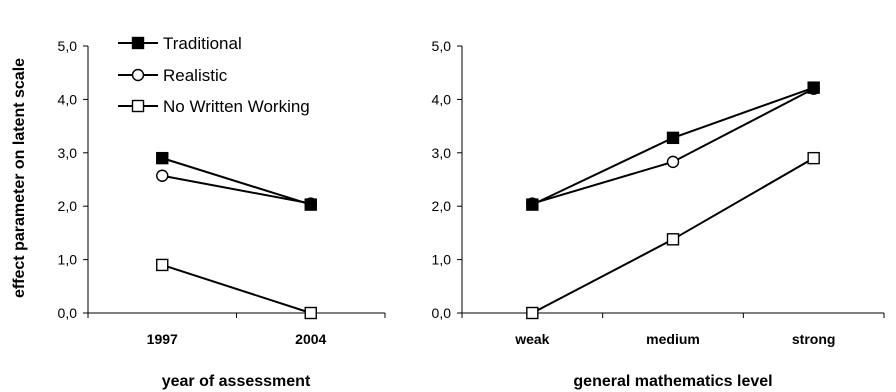  I want to click on right-y-tick-label: 2,0, so click(442, 206).